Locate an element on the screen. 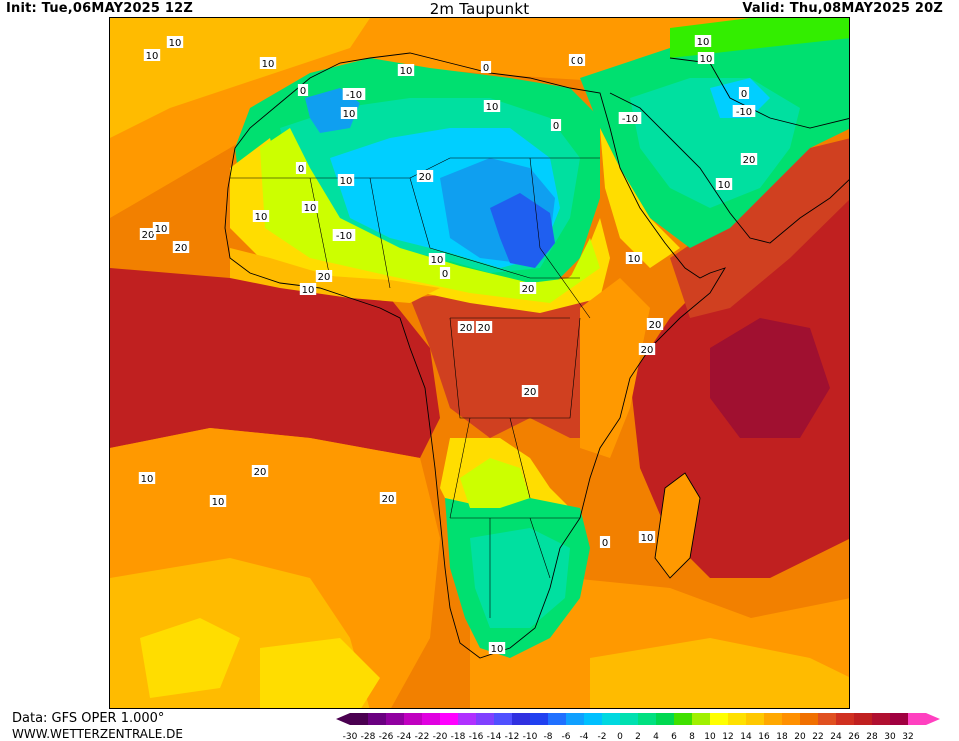 The image size is (959, 741). scale-tick-label: 8 is located at coordinates (692, 736).